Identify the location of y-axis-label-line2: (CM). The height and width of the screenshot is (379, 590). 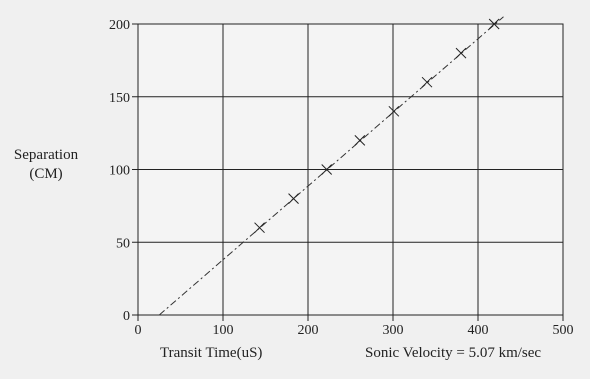
(46, 174).